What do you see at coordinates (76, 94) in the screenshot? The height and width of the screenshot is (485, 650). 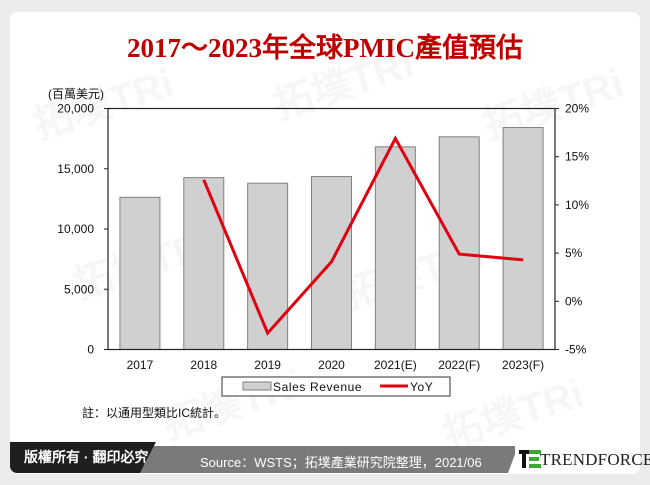 I see `left-axis-unit: (百萬美元)` at bounding box center [76, 94].